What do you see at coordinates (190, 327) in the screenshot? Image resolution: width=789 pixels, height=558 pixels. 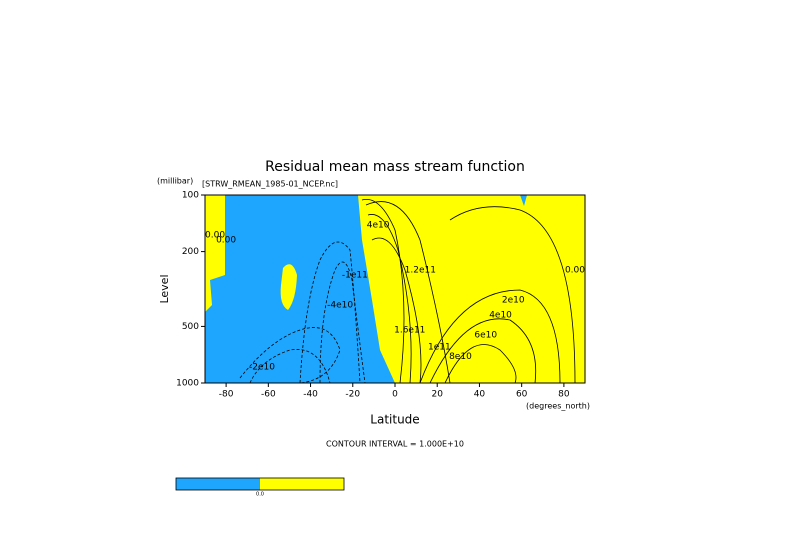 I see `y-tick-label: 500` at bounding box center [190, 327].